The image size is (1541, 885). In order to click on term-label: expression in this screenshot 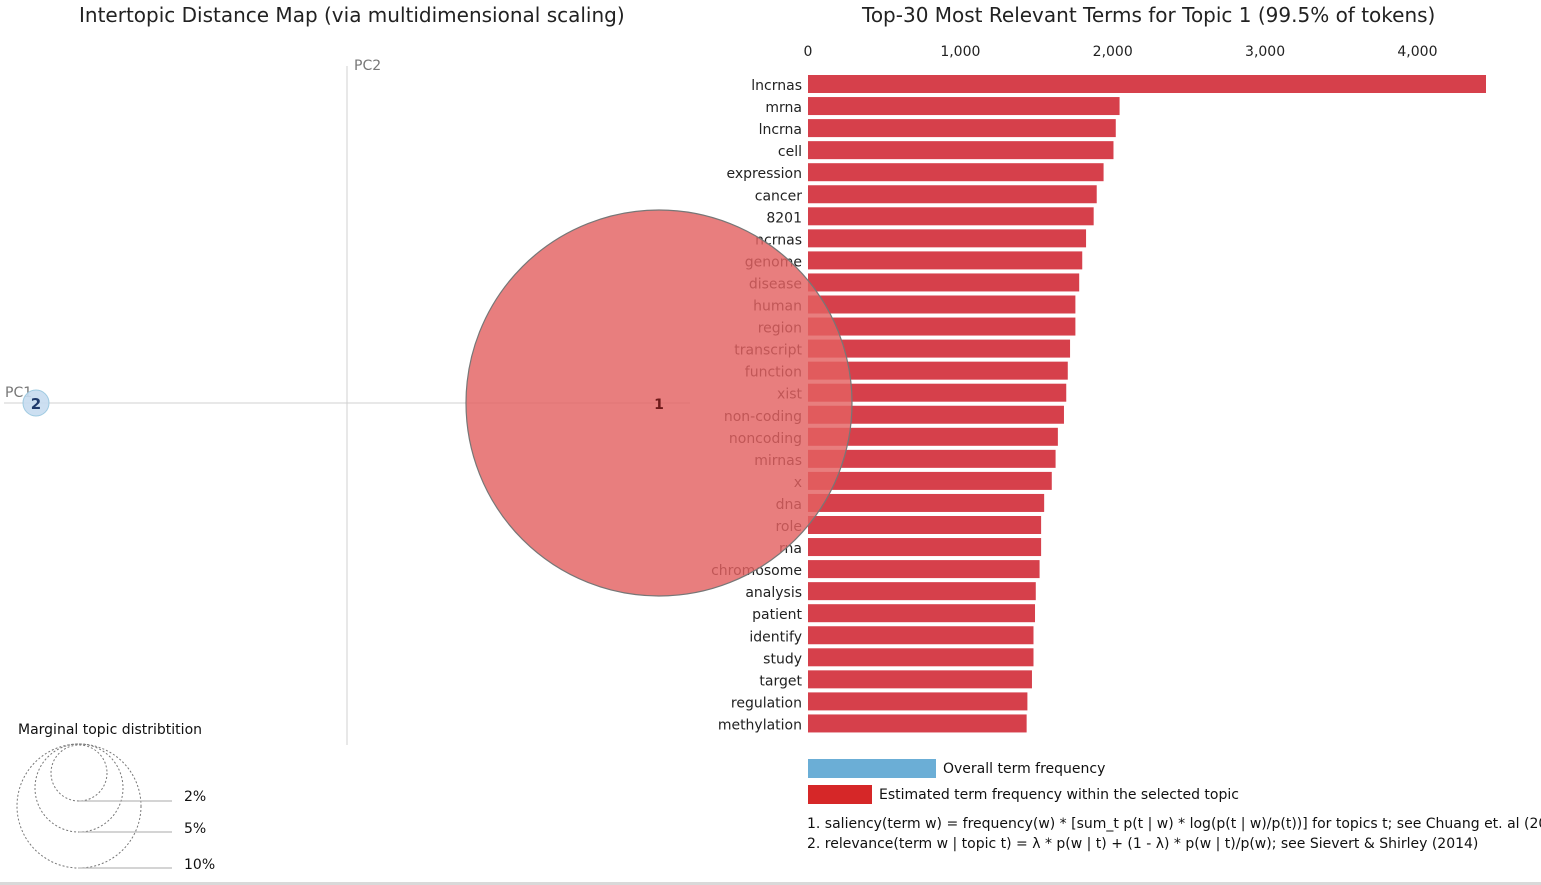, I will do `click(764, 174)`.